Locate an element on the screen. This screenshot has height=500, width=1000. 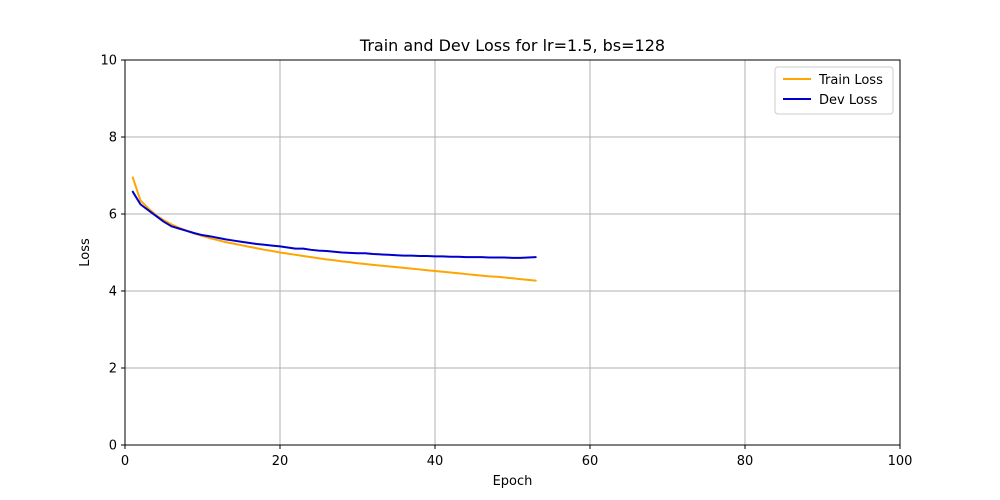
series-line-dev-loss is located at coordinates (334, 224).